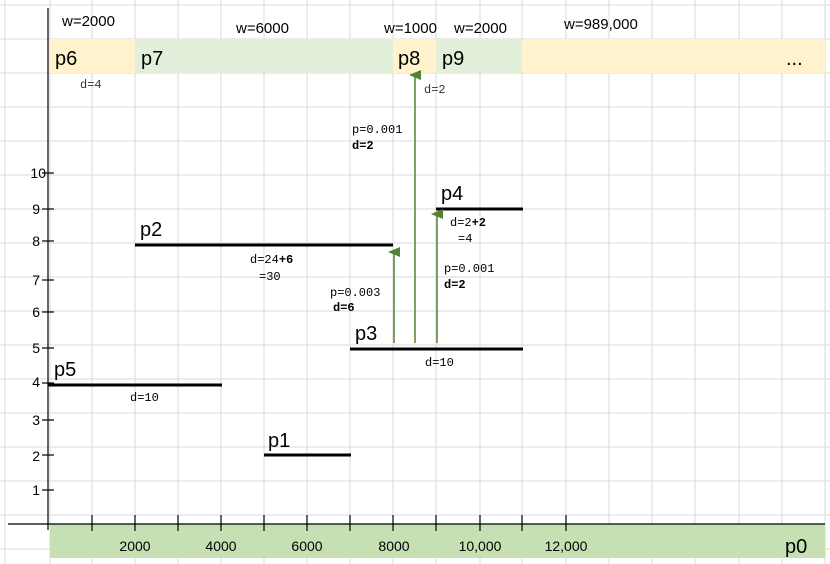 The height and width of the screenshot is (564, 830). I want to click on x-axis: 2000 4000 6000 8000 10,000 12,000 p0, so click(416, 536).